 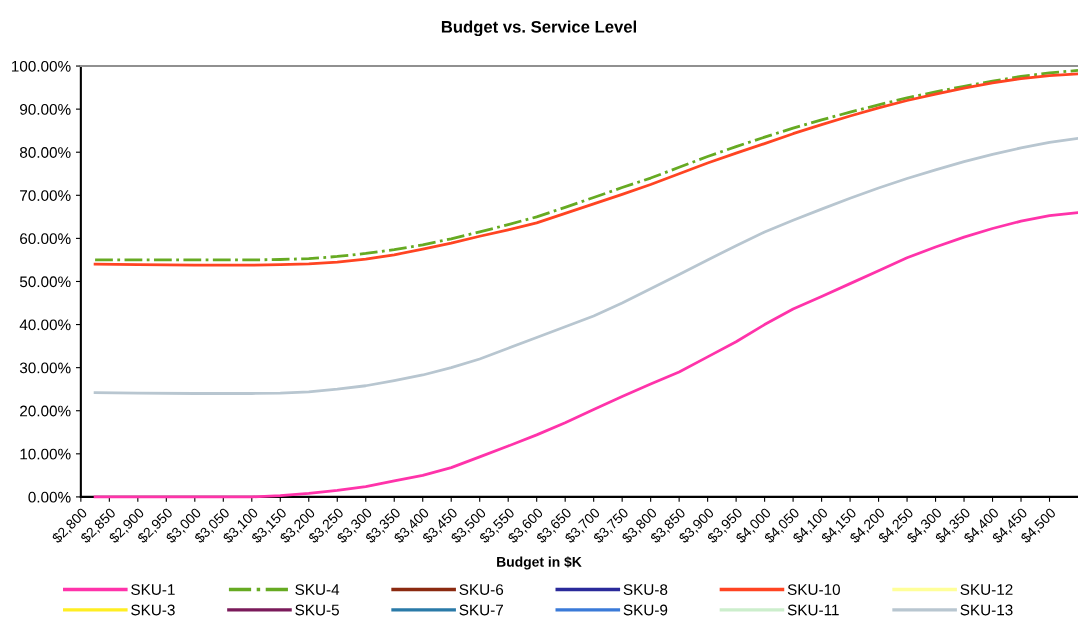 What do you see at coordinates (45, 152) in the screenshot?
I see `y-tick-label: 80.00%` at bounding box center [45, 152].